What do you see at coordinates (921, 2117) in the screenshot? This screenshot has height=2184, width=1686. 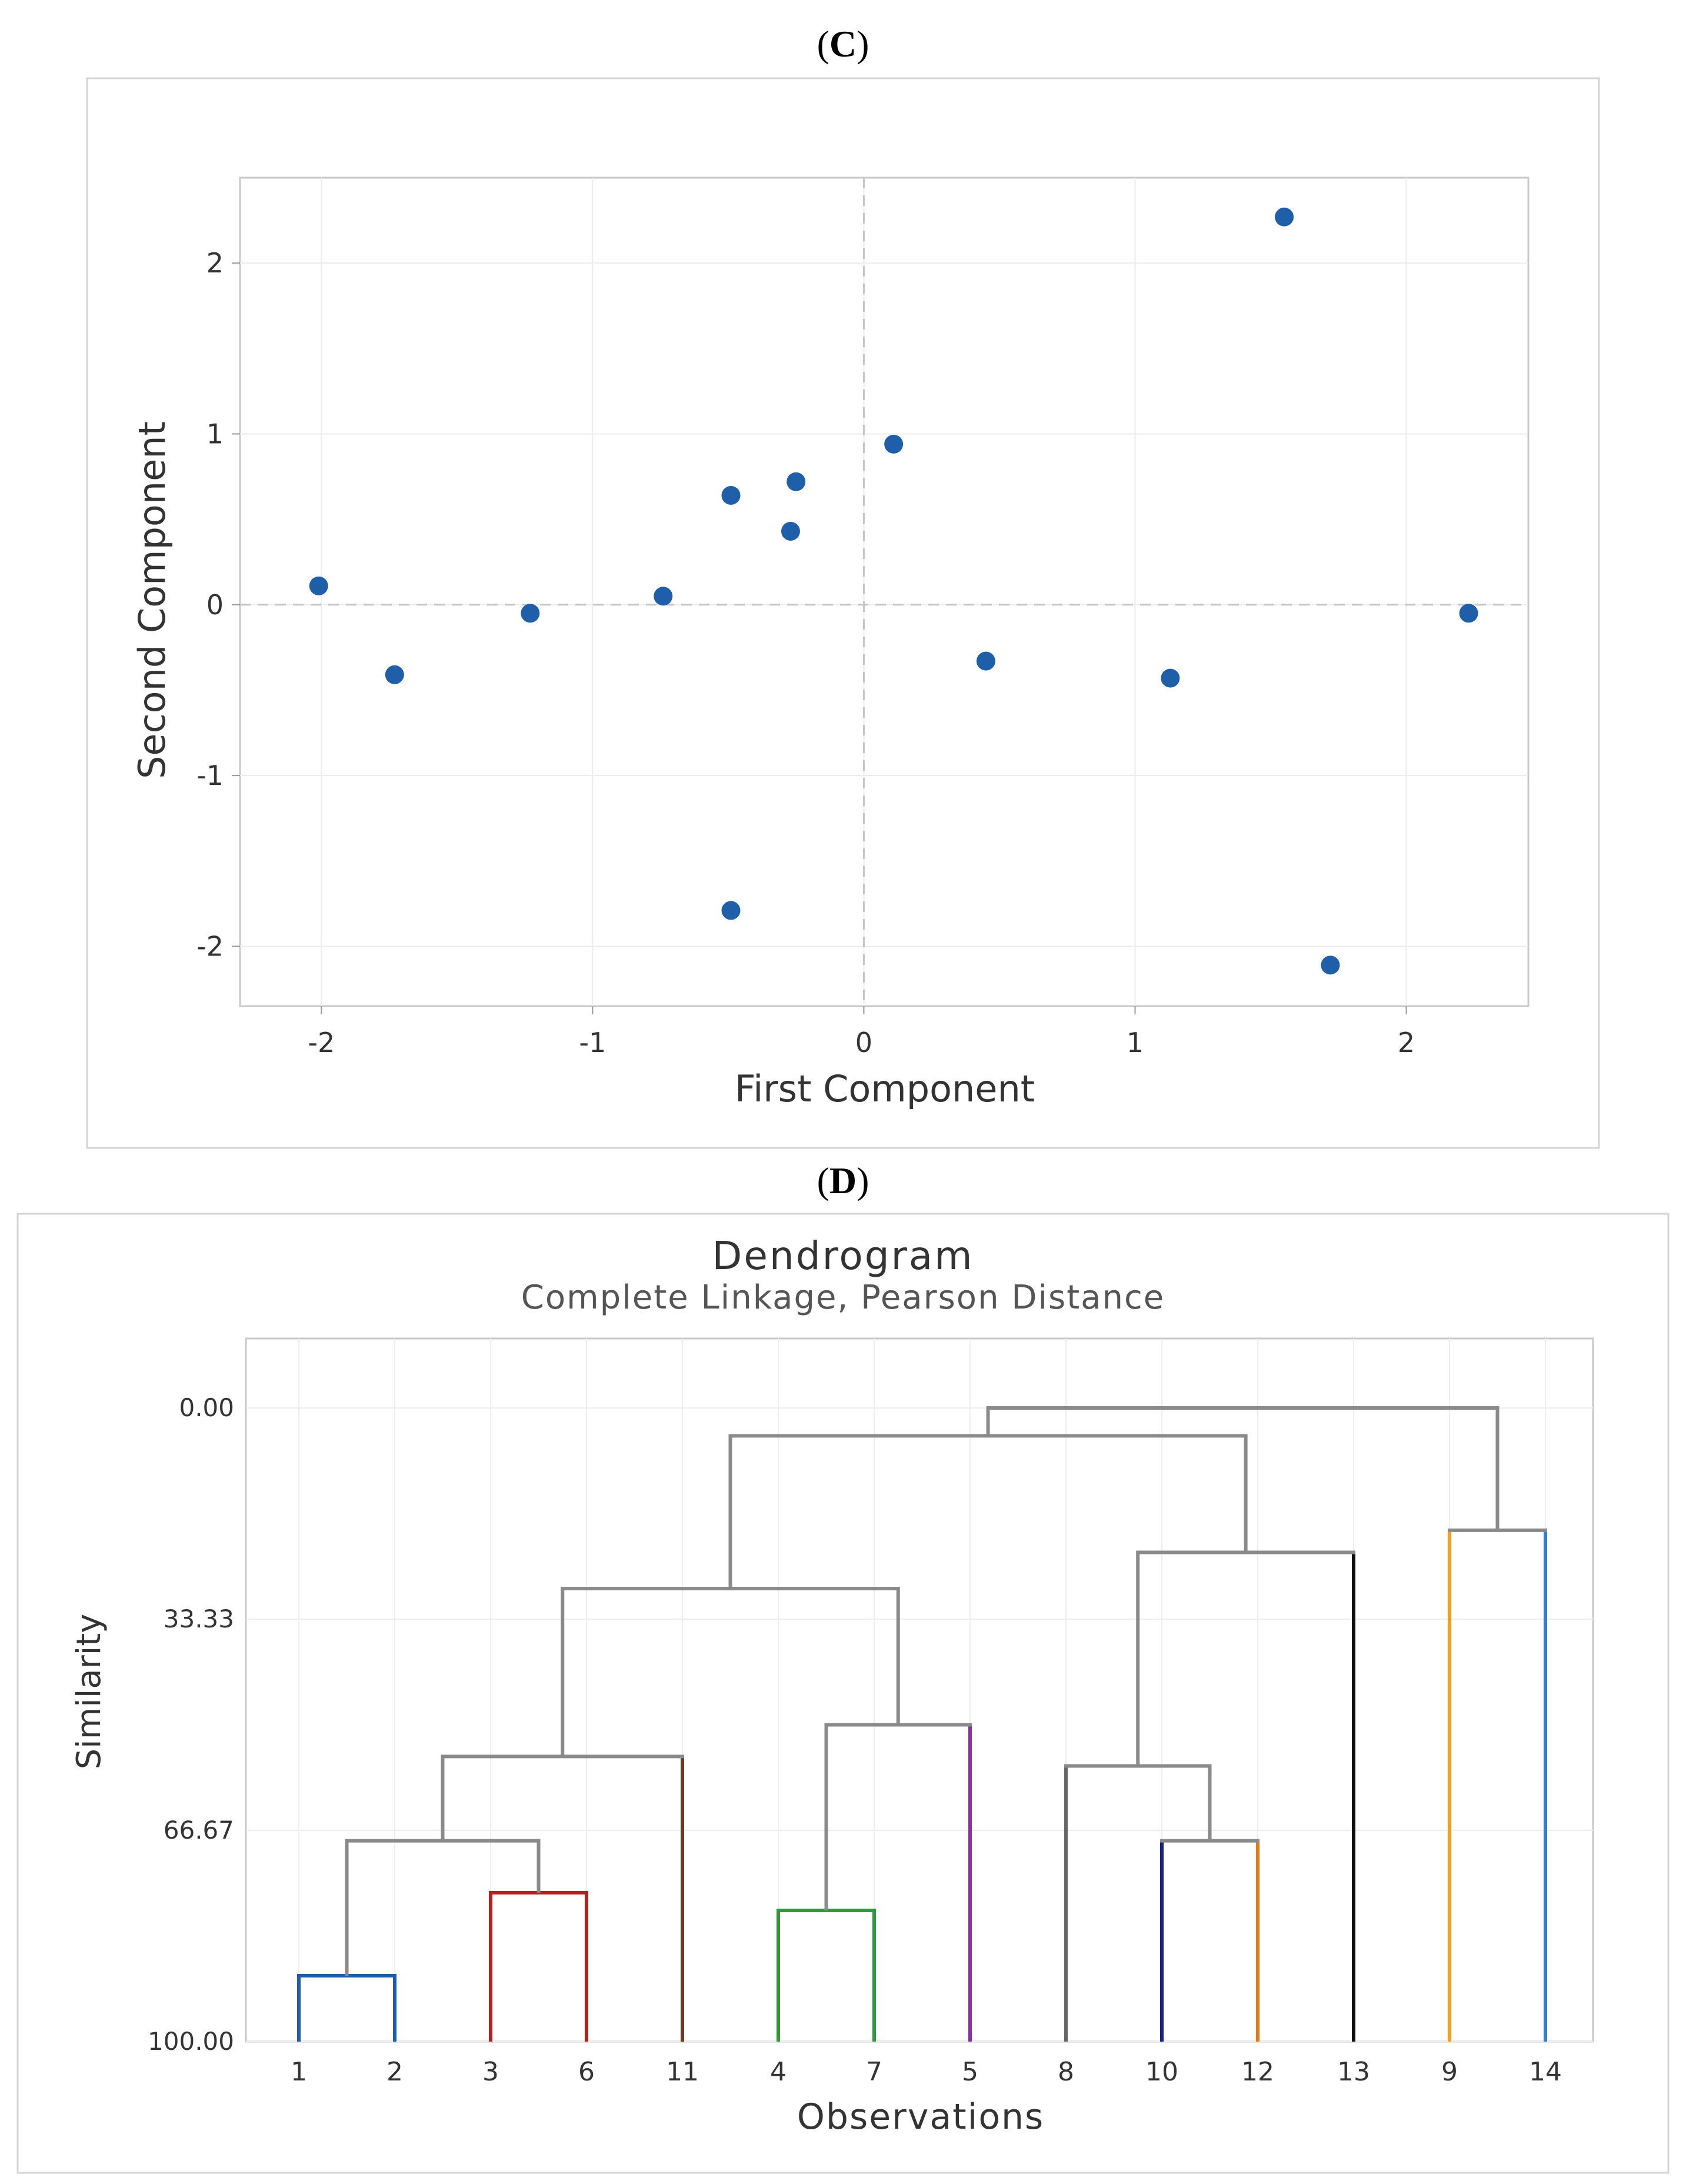 I see `dendrogram-x-axis-label: Observations` at bounding box center [921, 2117].